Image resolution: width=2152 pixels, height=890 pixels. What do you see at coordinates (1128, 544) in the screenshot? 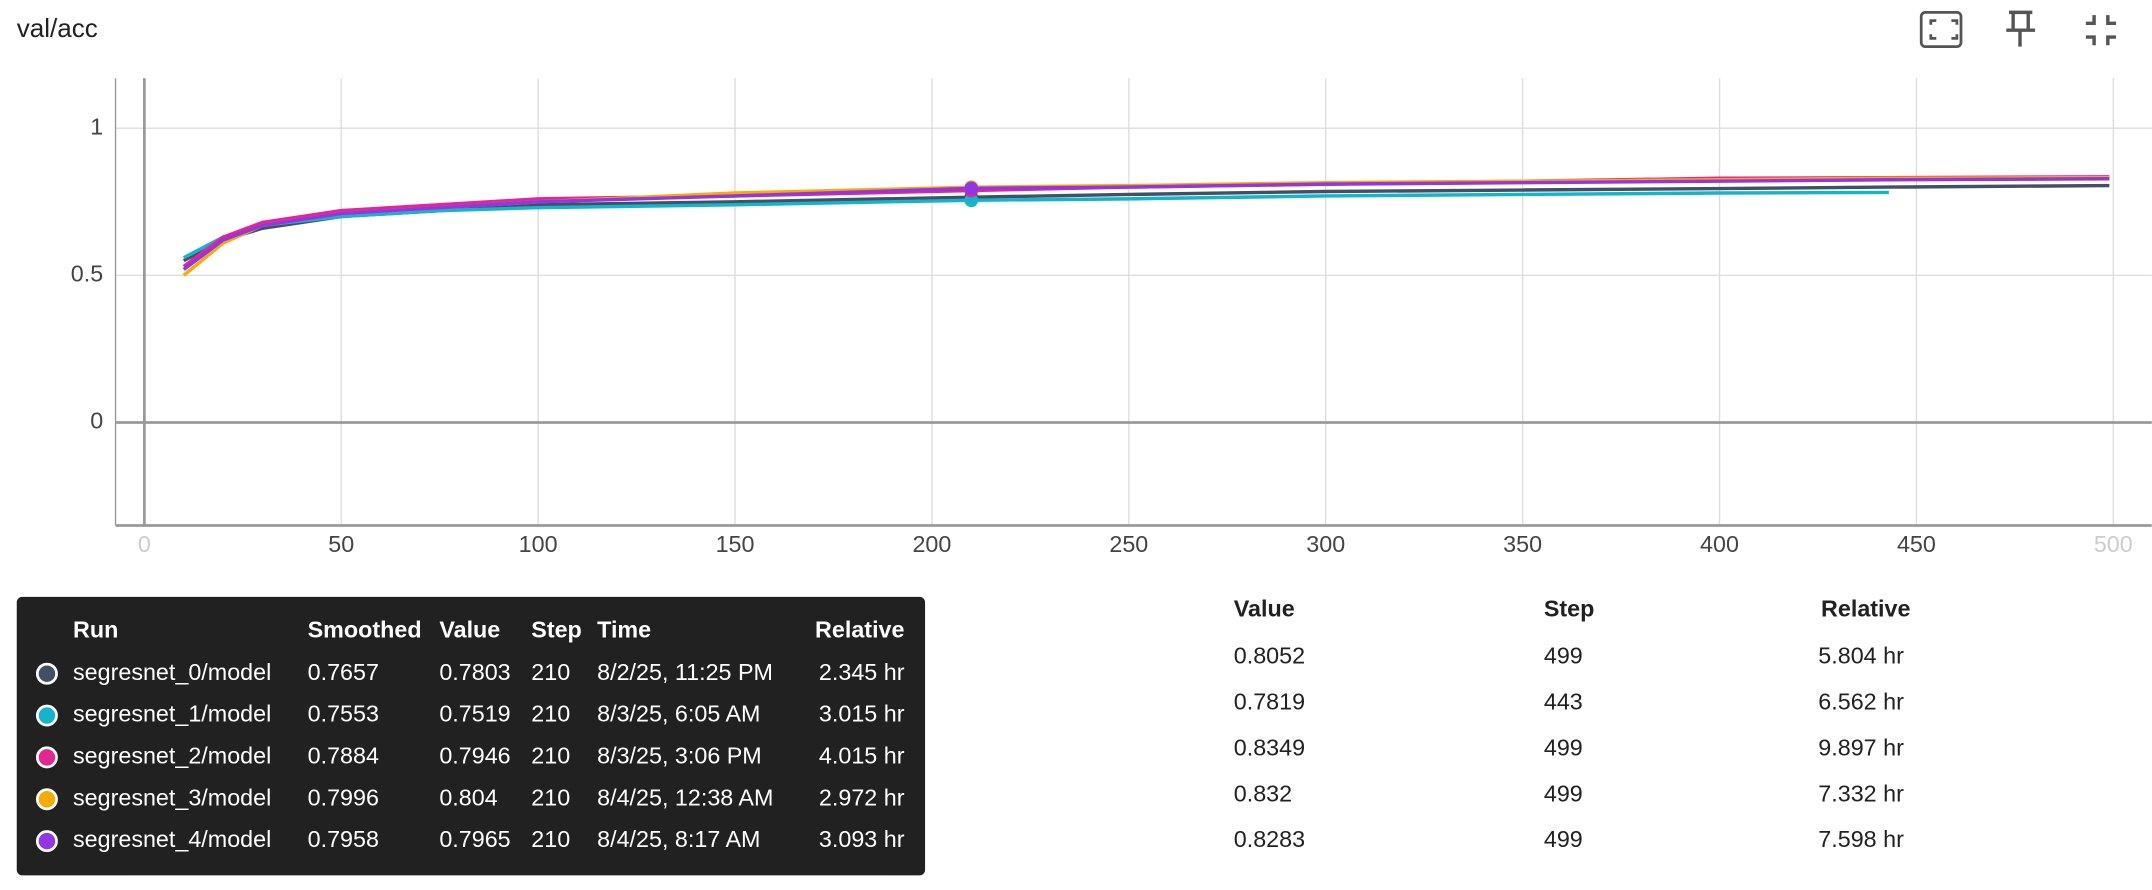
I see `x-tick-label: 250` at bounding box center [1128, 544].